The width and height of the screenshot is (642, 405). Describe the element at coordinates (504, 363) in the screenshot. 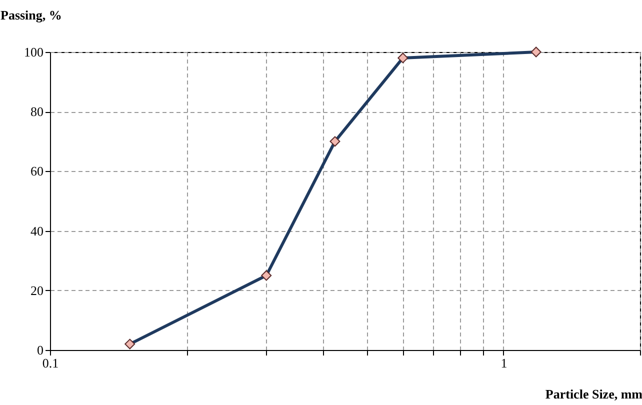

I see `x-tick-label: 1` at that location.